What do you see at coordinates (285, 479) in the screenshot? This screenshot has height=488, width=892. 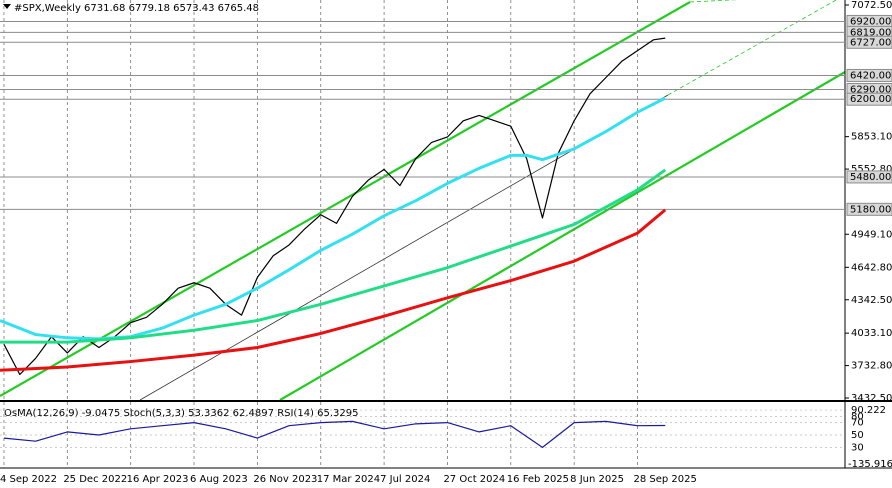 I see `x-tick-label: 26 Nov 2023` at bounding box center [285, 479].